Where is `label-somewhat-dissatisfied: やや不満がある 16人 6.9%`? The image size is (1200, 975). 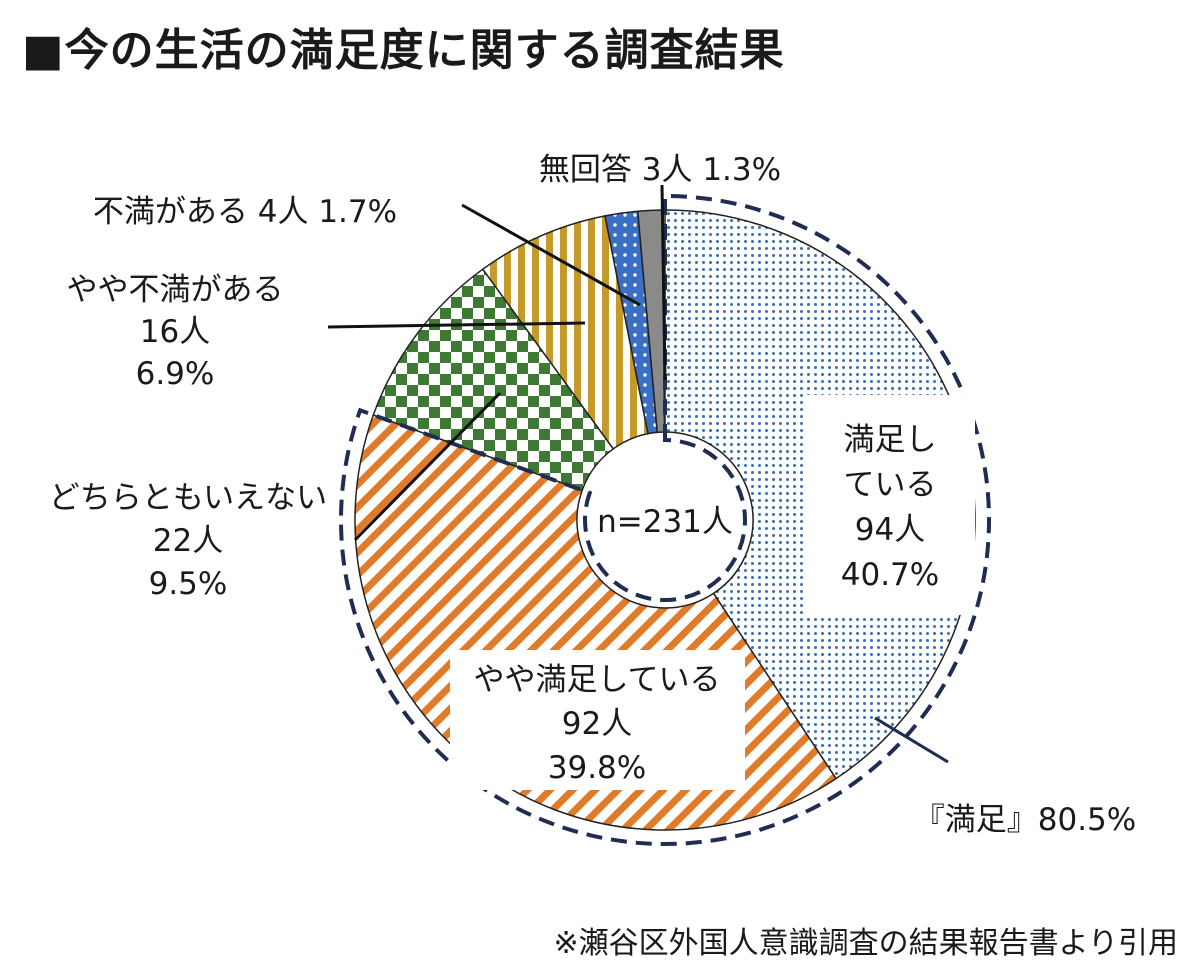
label-somewhat-dissatisfied: やや不満がある 16人 6.9% is located at coordinates (175, 332).